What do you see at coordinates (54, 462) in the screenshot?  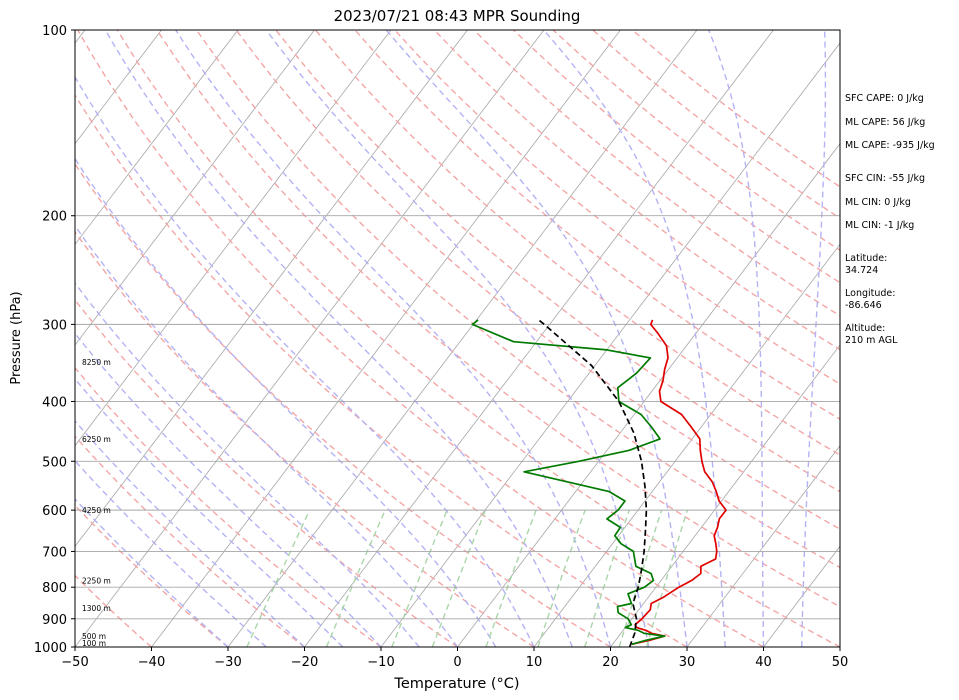 I see `y-tick-label: 500` at bounding box center [54, 462].